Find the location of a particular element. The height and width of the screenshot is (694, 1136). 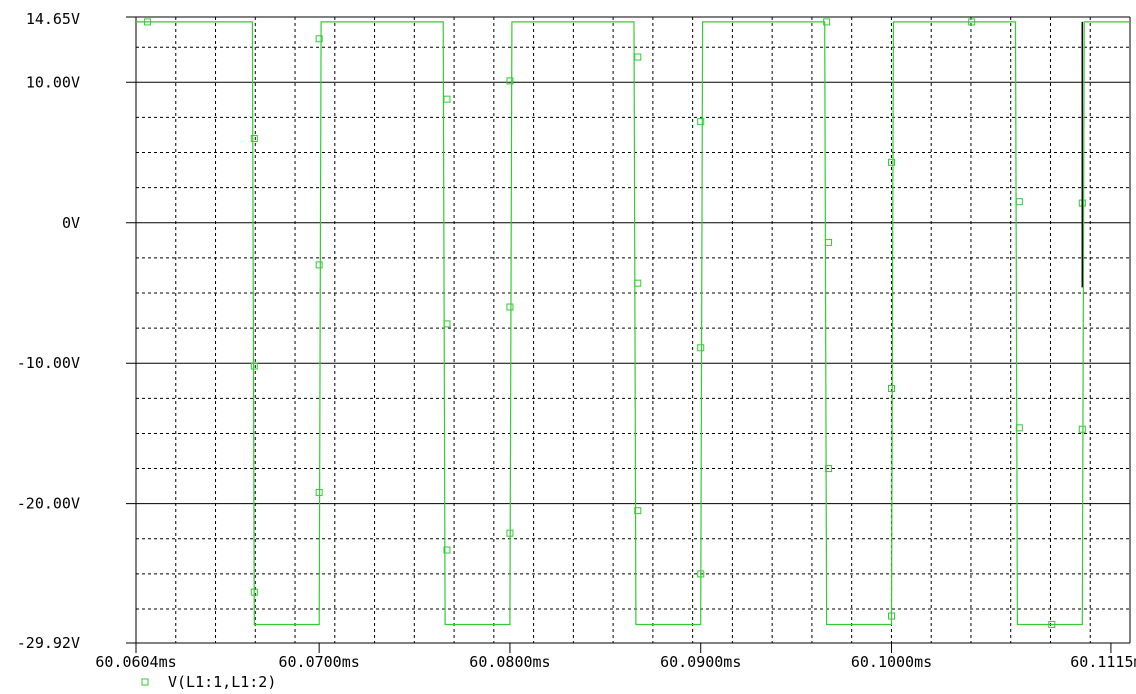

y-tick-label: -29.92V is located at coordinates (48, 643).